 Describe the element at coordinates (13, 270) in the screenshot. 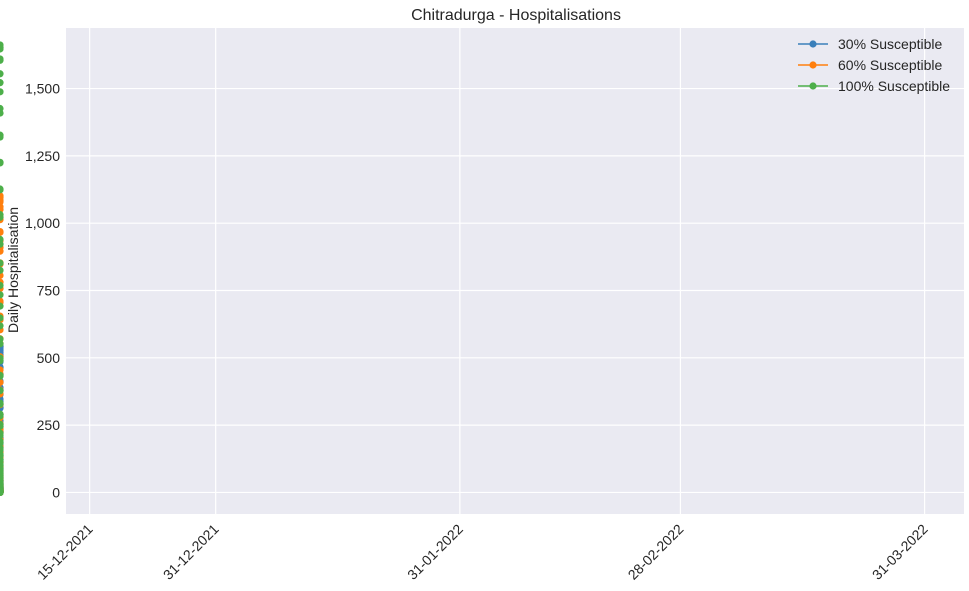

I see `y-axis-title: Daily Hospitalisation` at that location.